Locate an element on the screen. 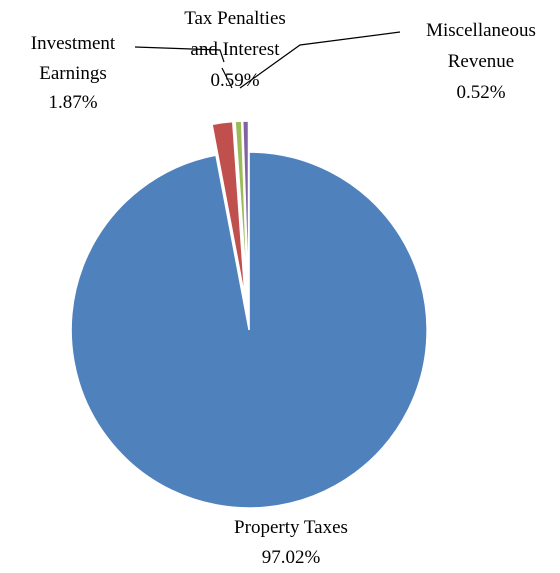 The image size is (560, 573). label-tax-penalties-name-2: and Interest is located at coordinates (235, 49).